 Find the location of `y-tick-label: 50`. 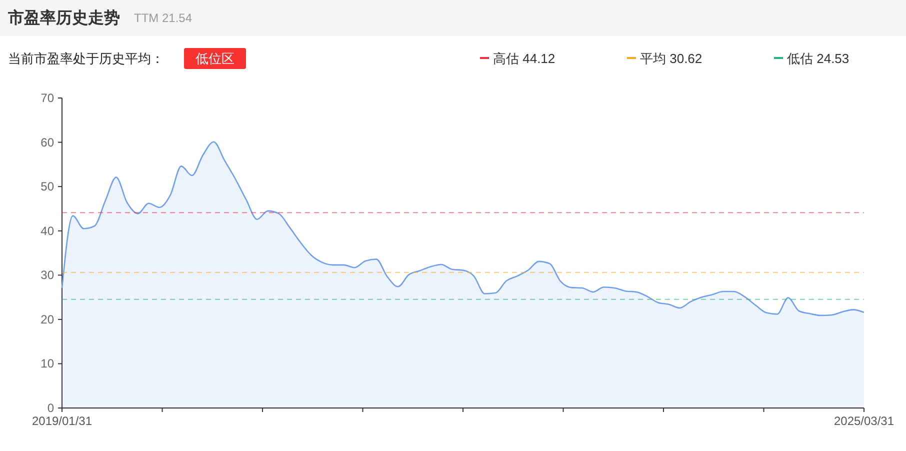

y-tick-label: 50 is located at coordinates (47, 187).